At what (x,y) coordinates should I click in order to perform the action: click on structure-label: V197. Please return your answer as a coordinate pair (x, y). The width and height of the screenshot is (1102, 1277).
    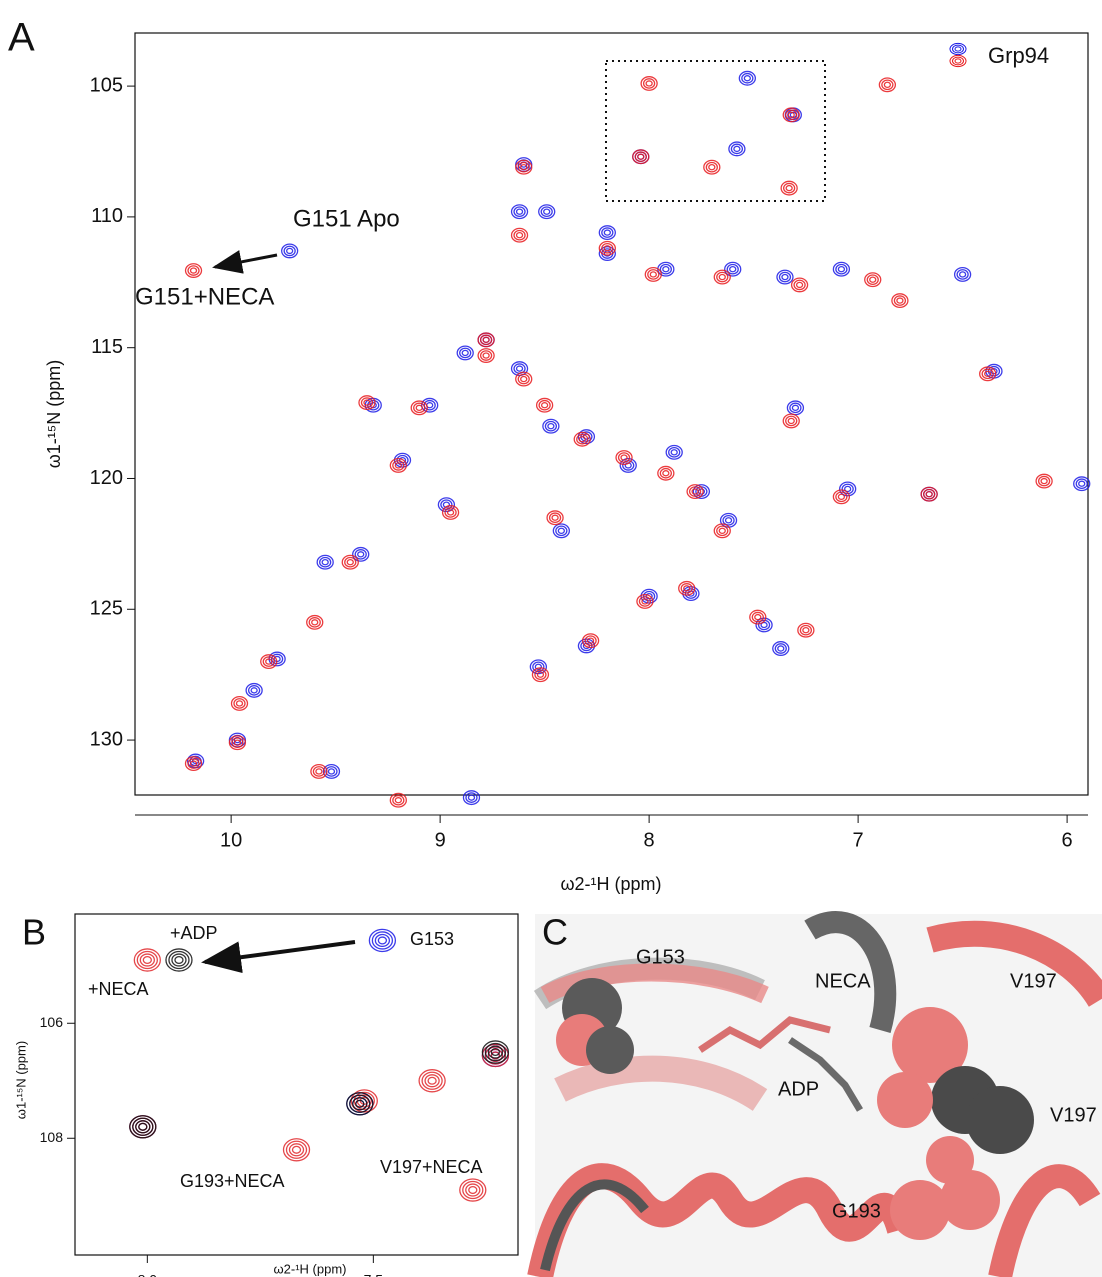
    Looking at the image, I should click on (1073, 1115).